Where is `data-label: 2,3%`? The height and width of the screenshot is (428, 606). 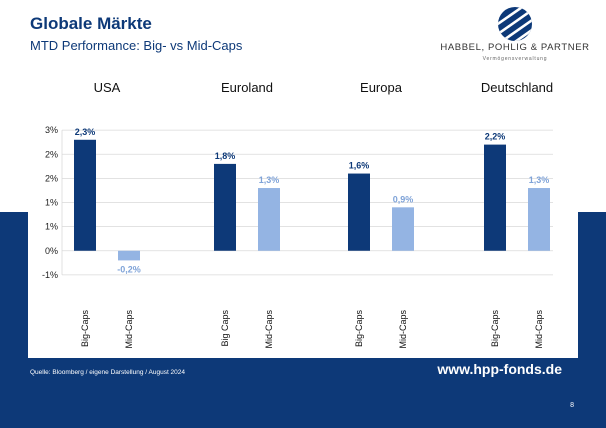 data-label: 2,3% is located at coordinates (85, 132).